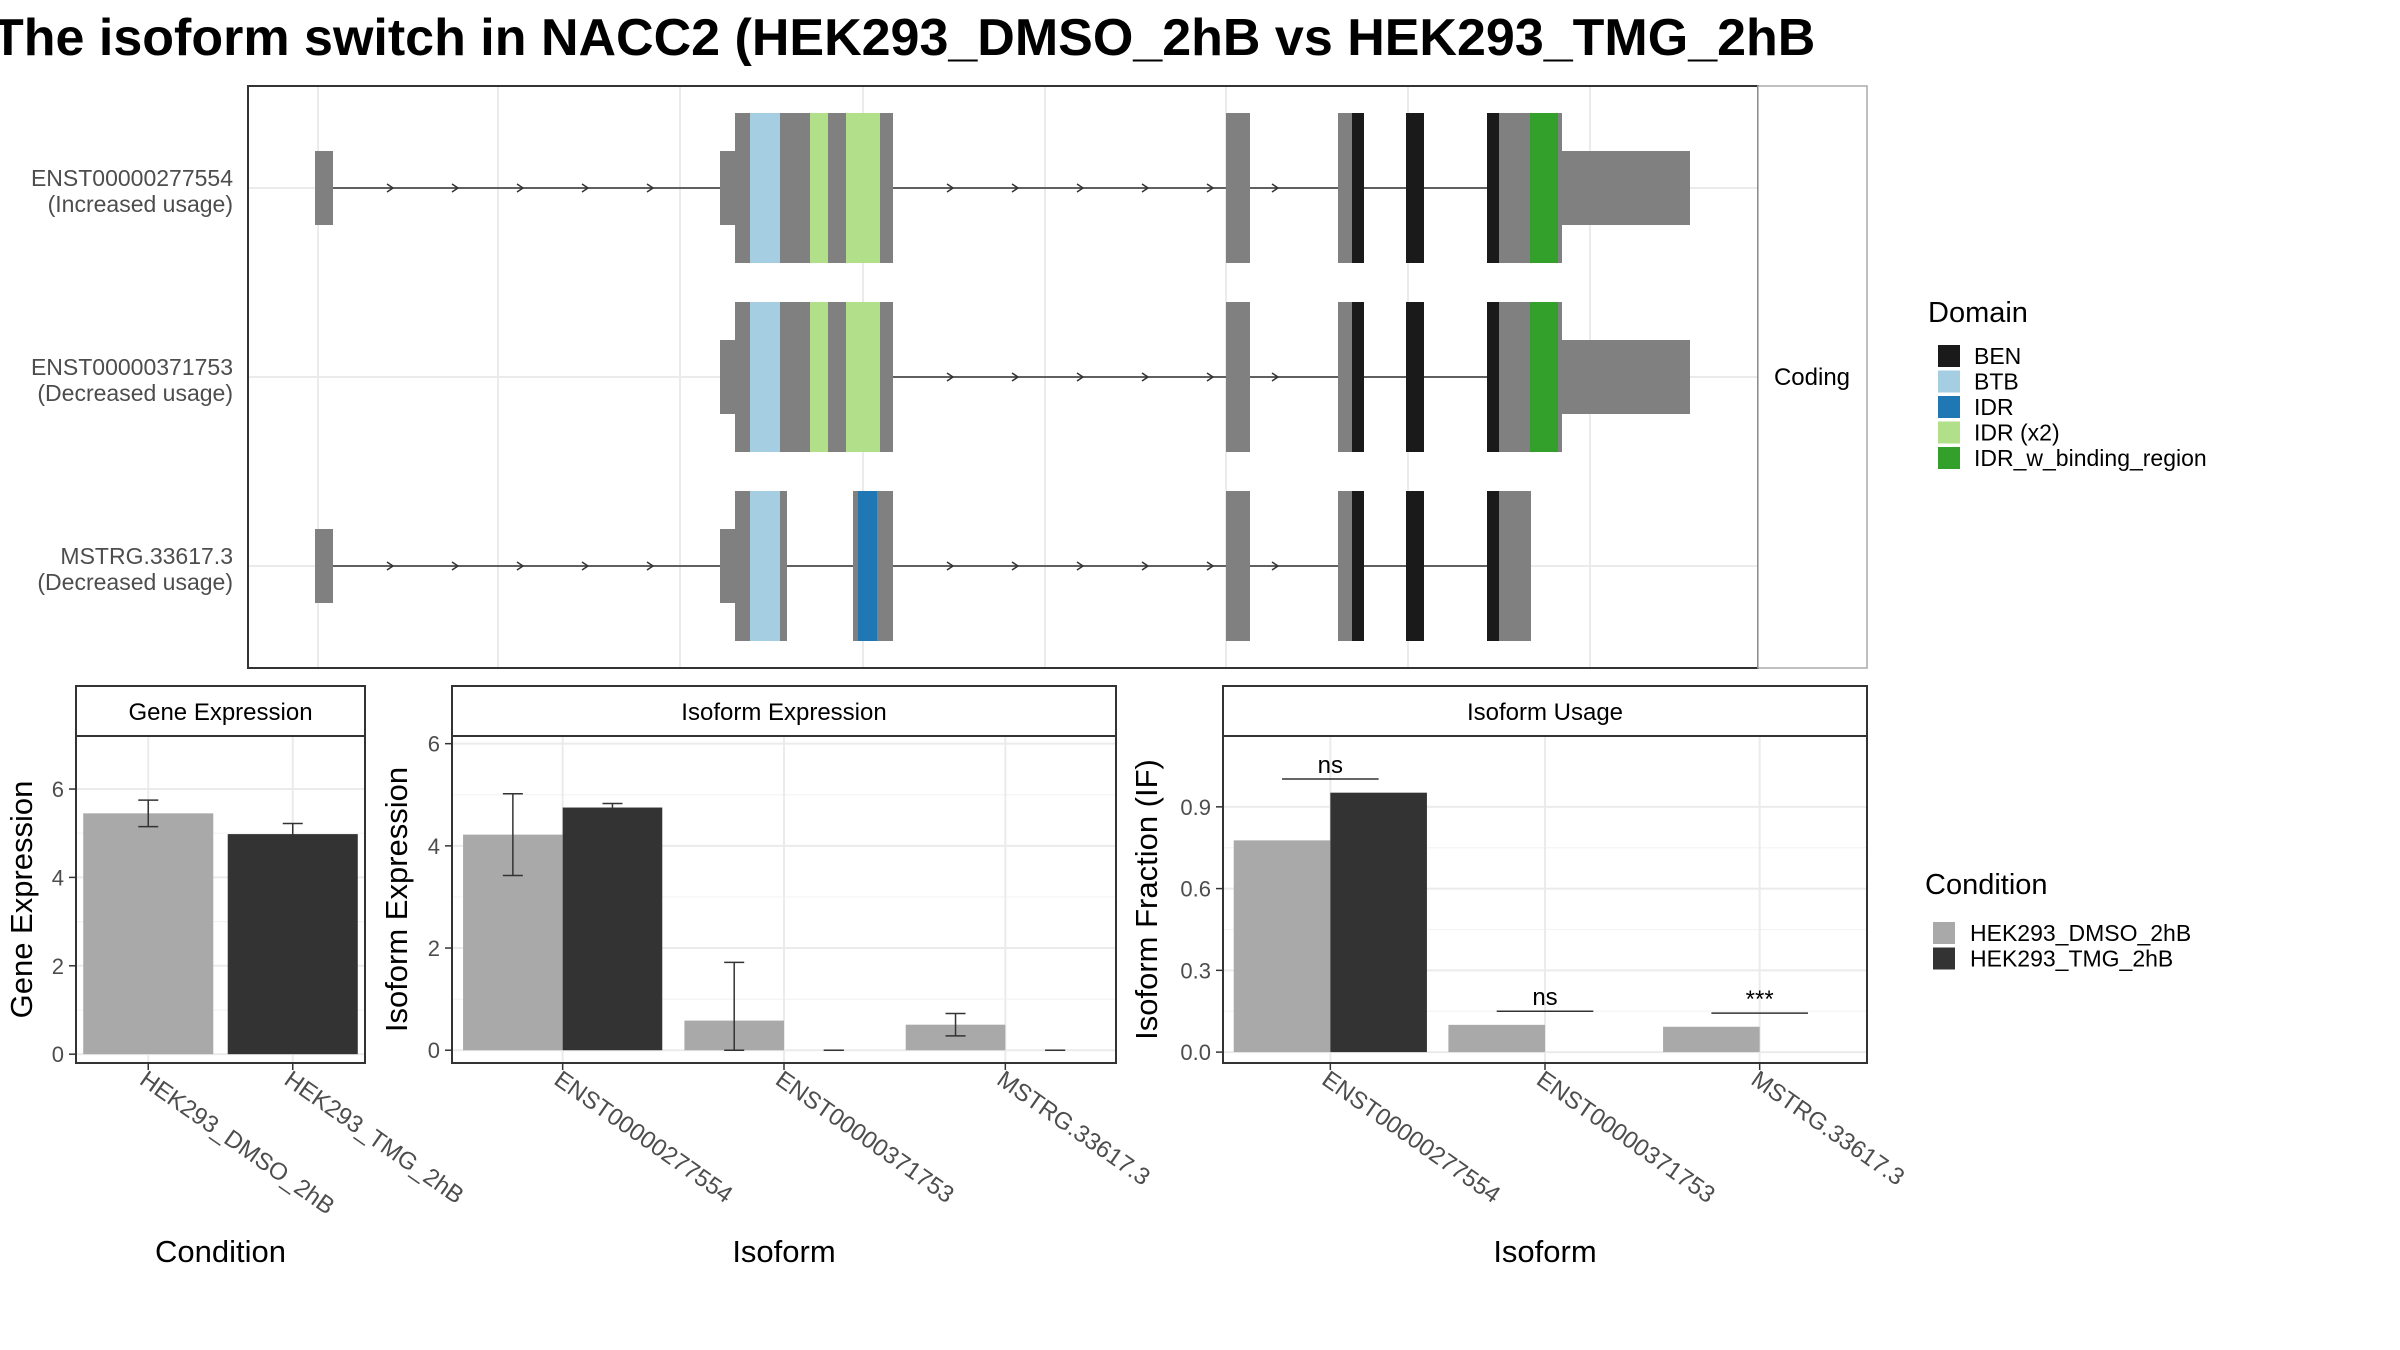  I want to click on x-tick-label: ENST00000371753, so click(865, 1137).